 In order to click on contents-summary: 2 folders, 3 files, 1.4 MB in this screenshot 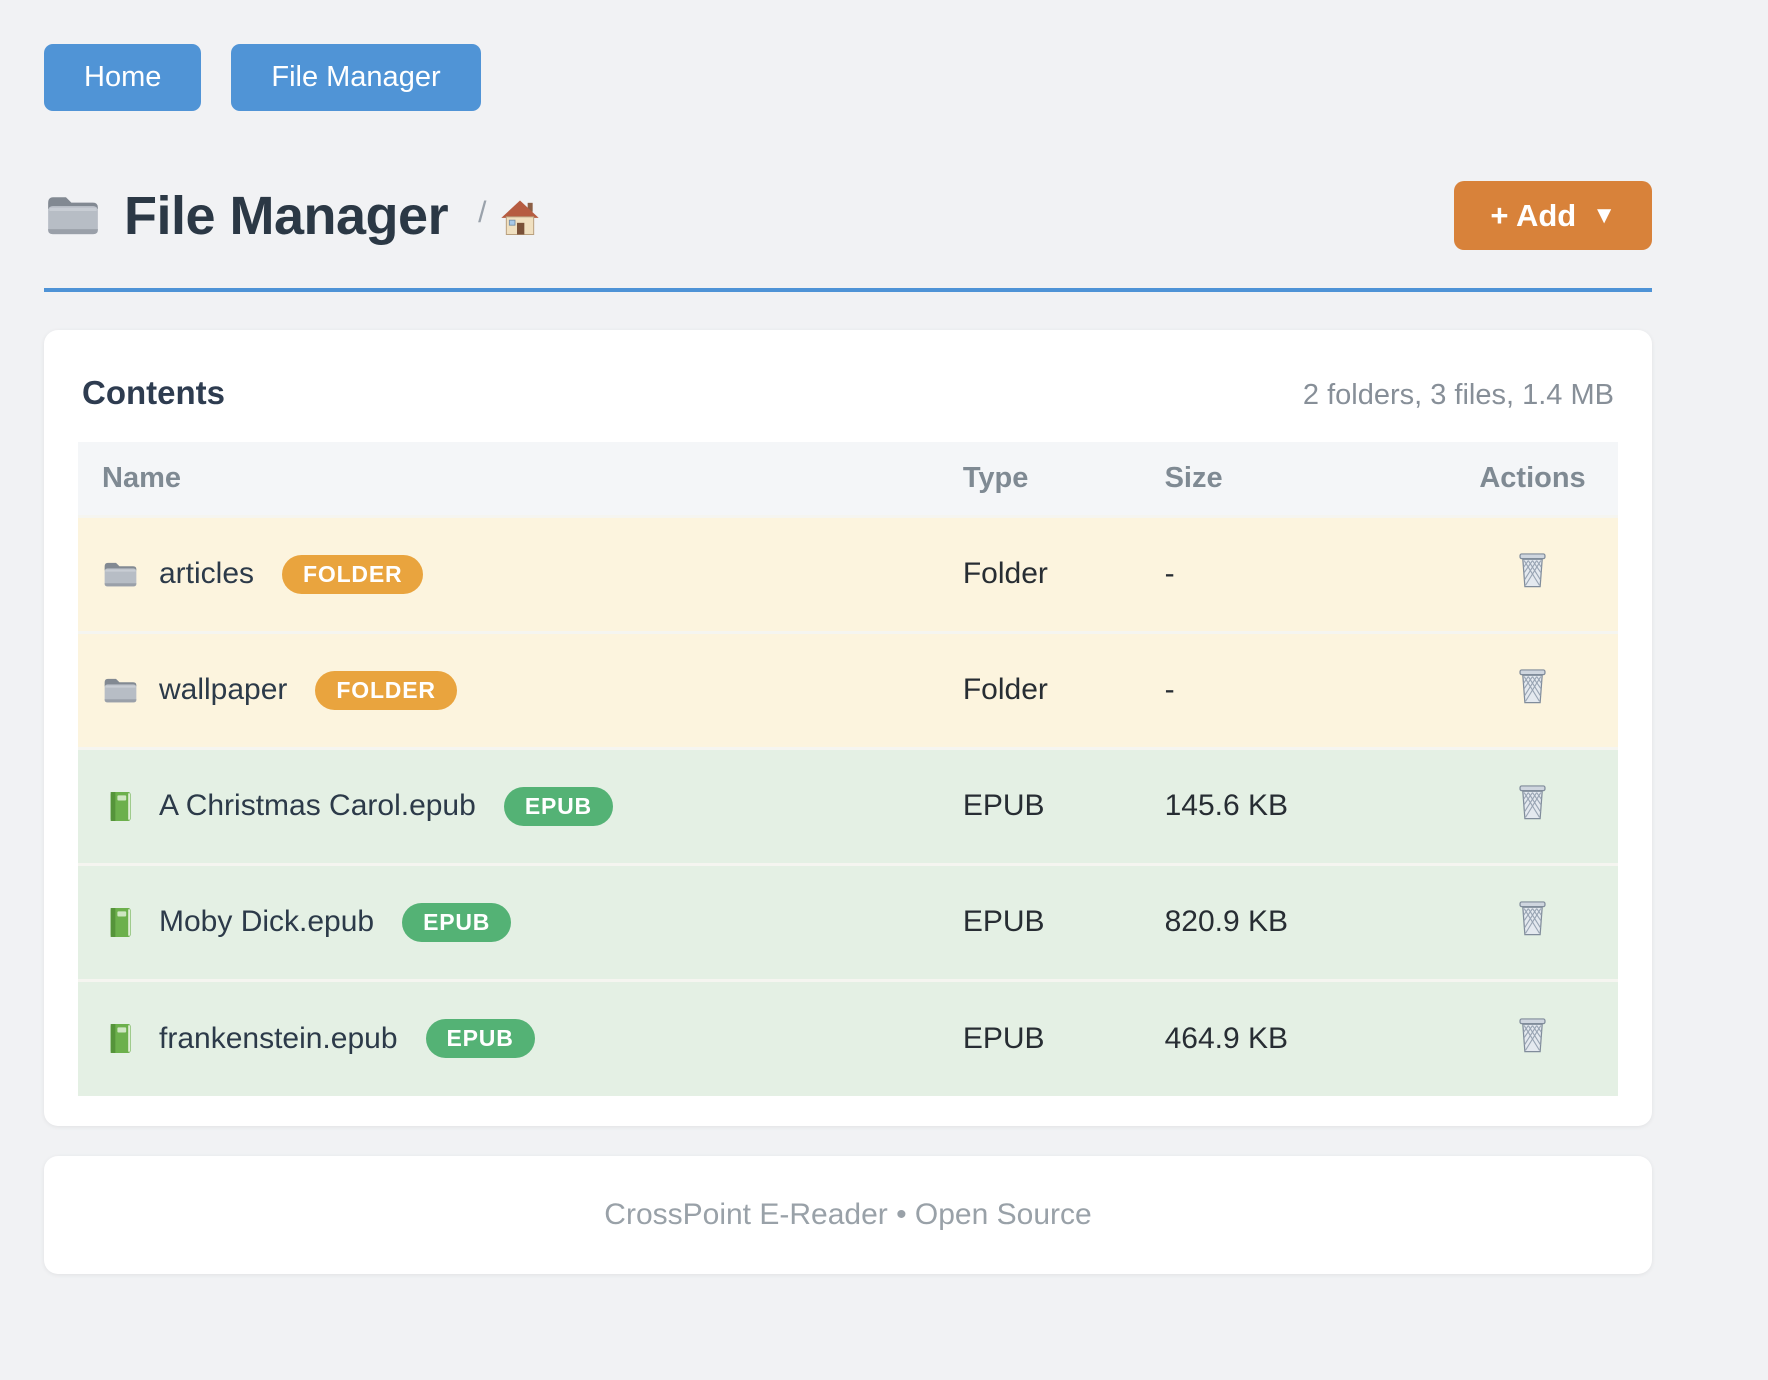, I will do `click(1458, 395)`.